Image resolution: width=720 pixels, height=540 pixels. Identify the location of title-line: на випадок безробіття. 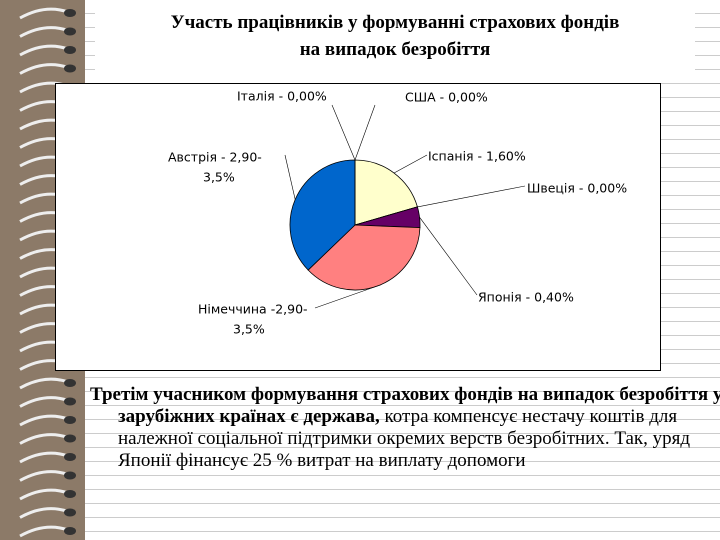
(395, 49).